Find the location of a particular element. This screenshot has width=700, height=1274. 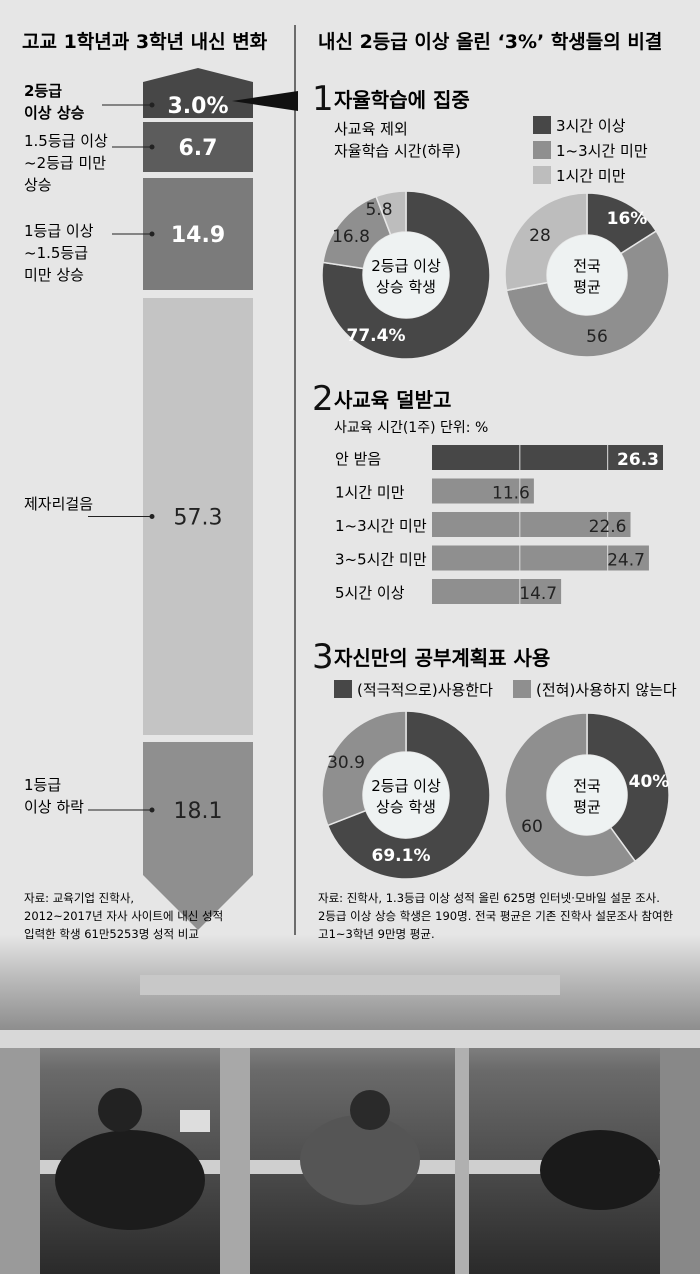

bar-value-label: 57.3 is located at coordinates (198, 518).